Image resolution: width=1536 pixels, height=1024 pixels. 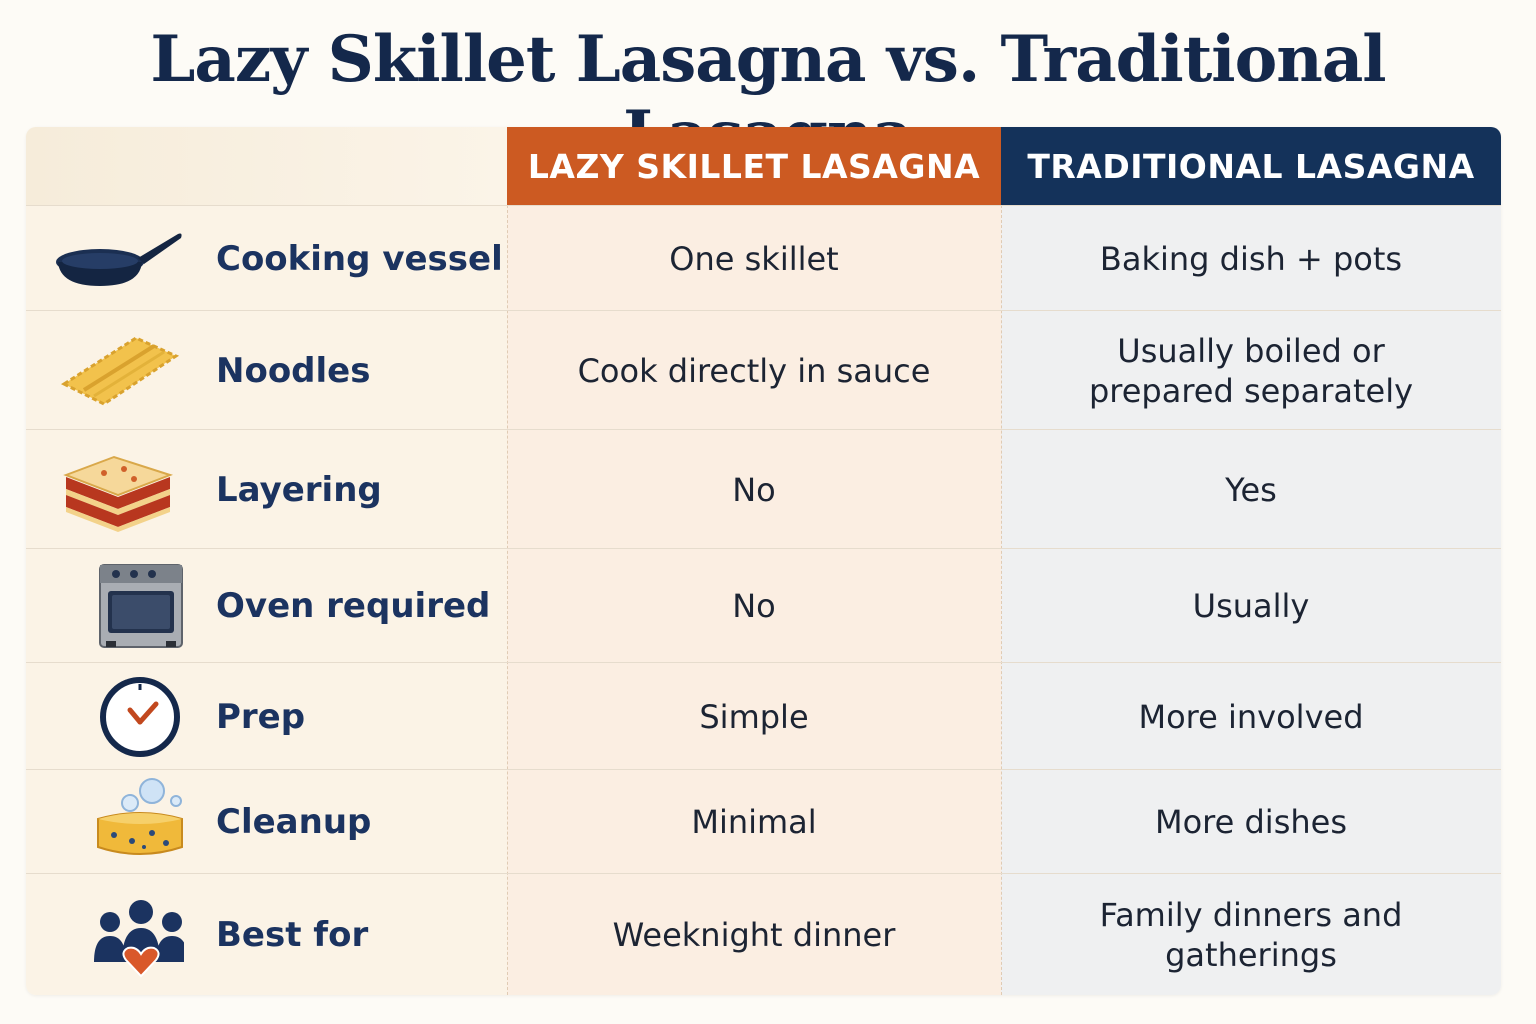 What do you see at coordinates (359, 258) in the screenshot?
I see `row-label: Cooking vessel` at bounding box center [359, 258].